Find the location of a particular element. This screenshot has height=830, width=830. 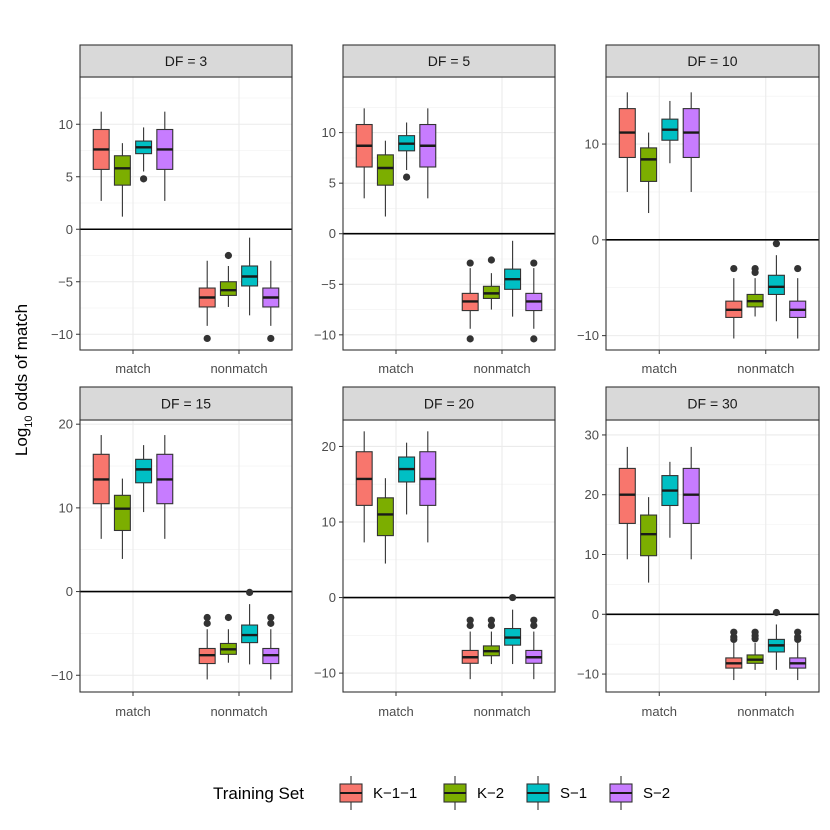

legend-label-3: S−1 is located at coordinates (573, 793).